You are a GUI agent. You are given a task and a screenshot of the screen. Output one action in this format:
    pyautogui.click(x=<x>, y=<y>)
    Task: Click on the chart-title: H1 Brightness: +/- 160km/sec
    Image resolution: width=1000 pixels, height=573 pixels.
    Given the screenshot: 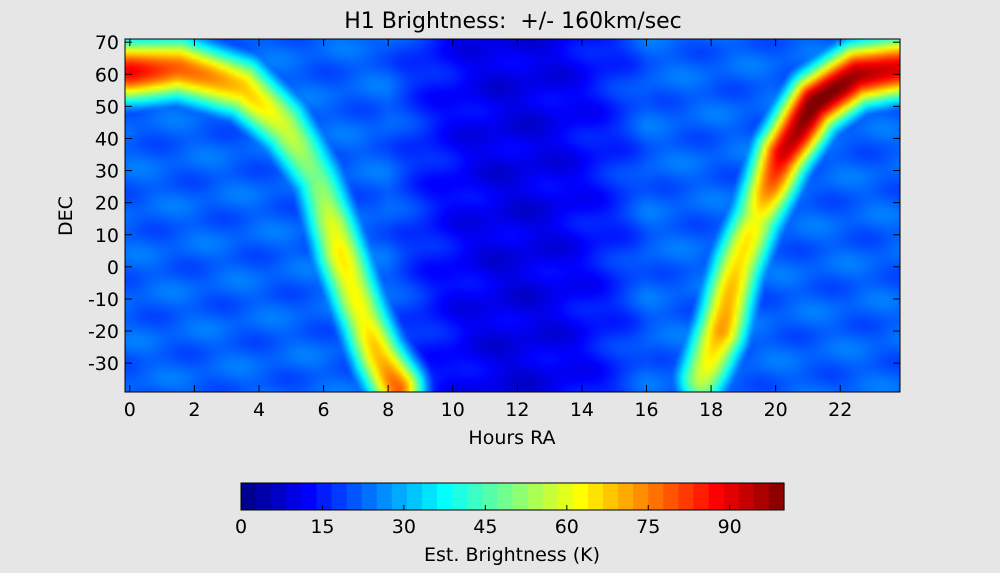 What is the action you would take?
    pyautogui.click(x=513, y=21)
    